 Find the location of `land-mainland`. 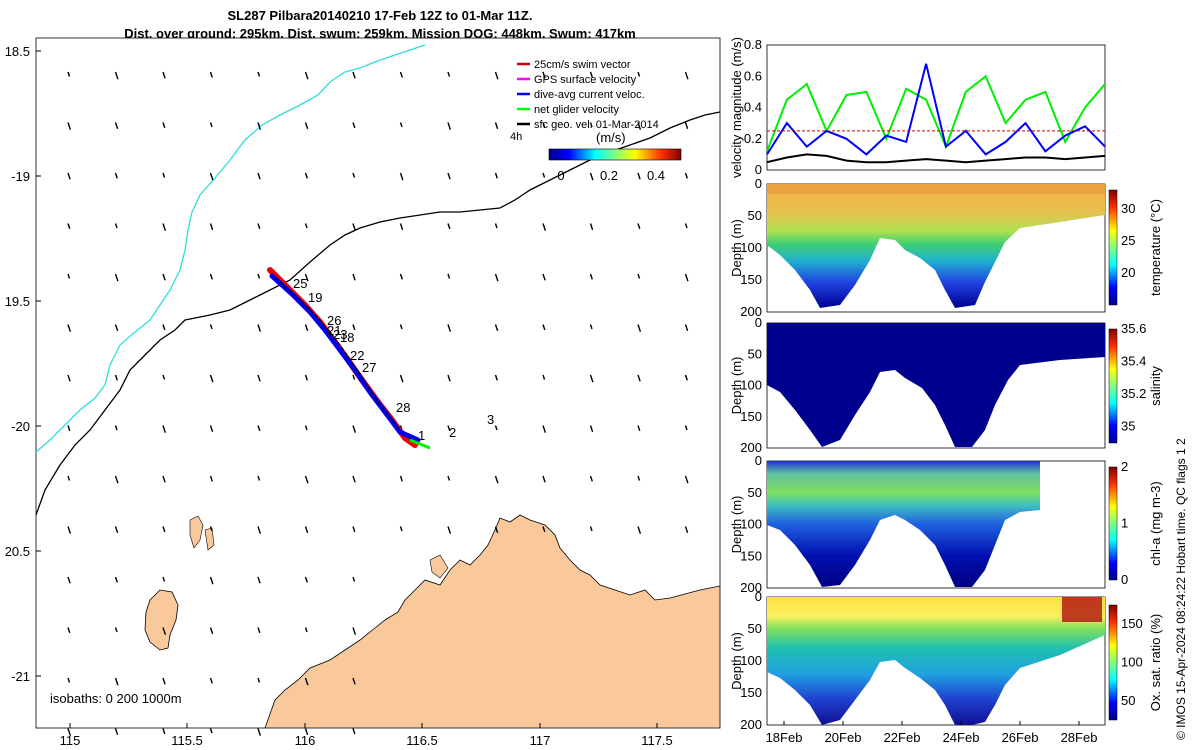

land-mainland is located at coordinates (492, 621).